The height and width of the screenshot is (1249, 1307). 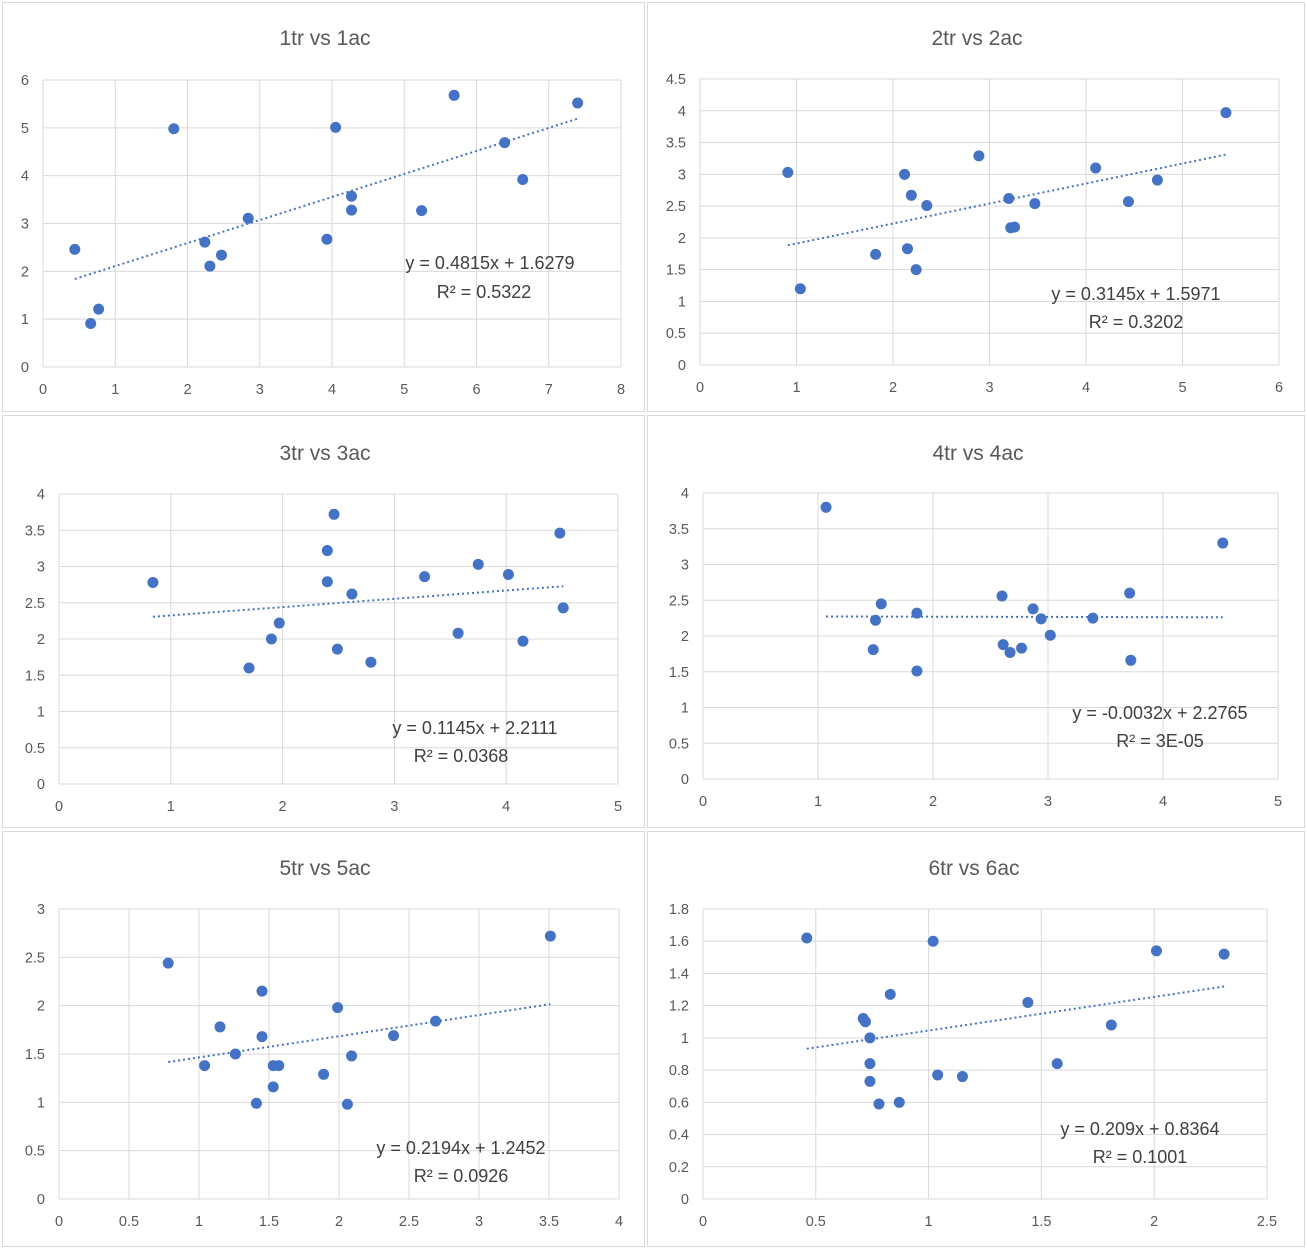 I want to click on y-tick-label: 3.5, so click(x=676, y=144).